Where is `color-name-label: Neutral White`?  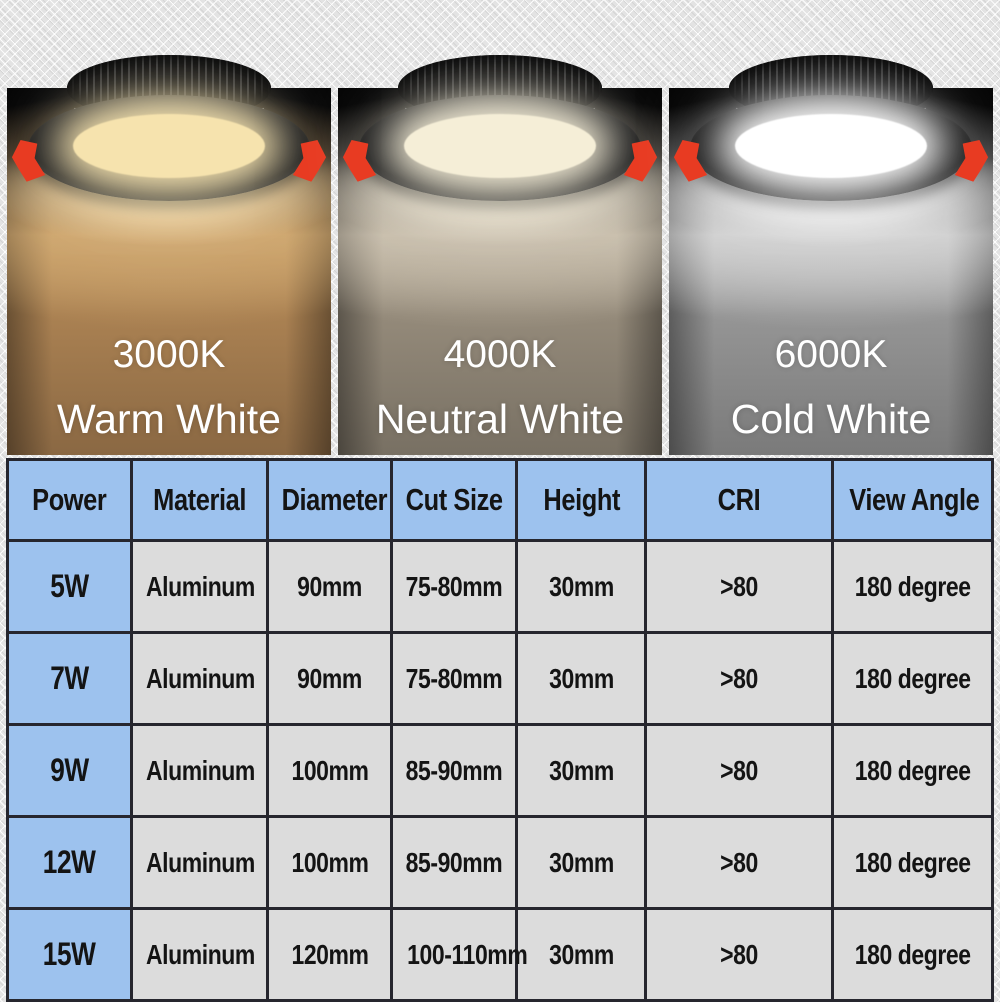 color-name-label: Neutral White is located at coordinates (500, 419).